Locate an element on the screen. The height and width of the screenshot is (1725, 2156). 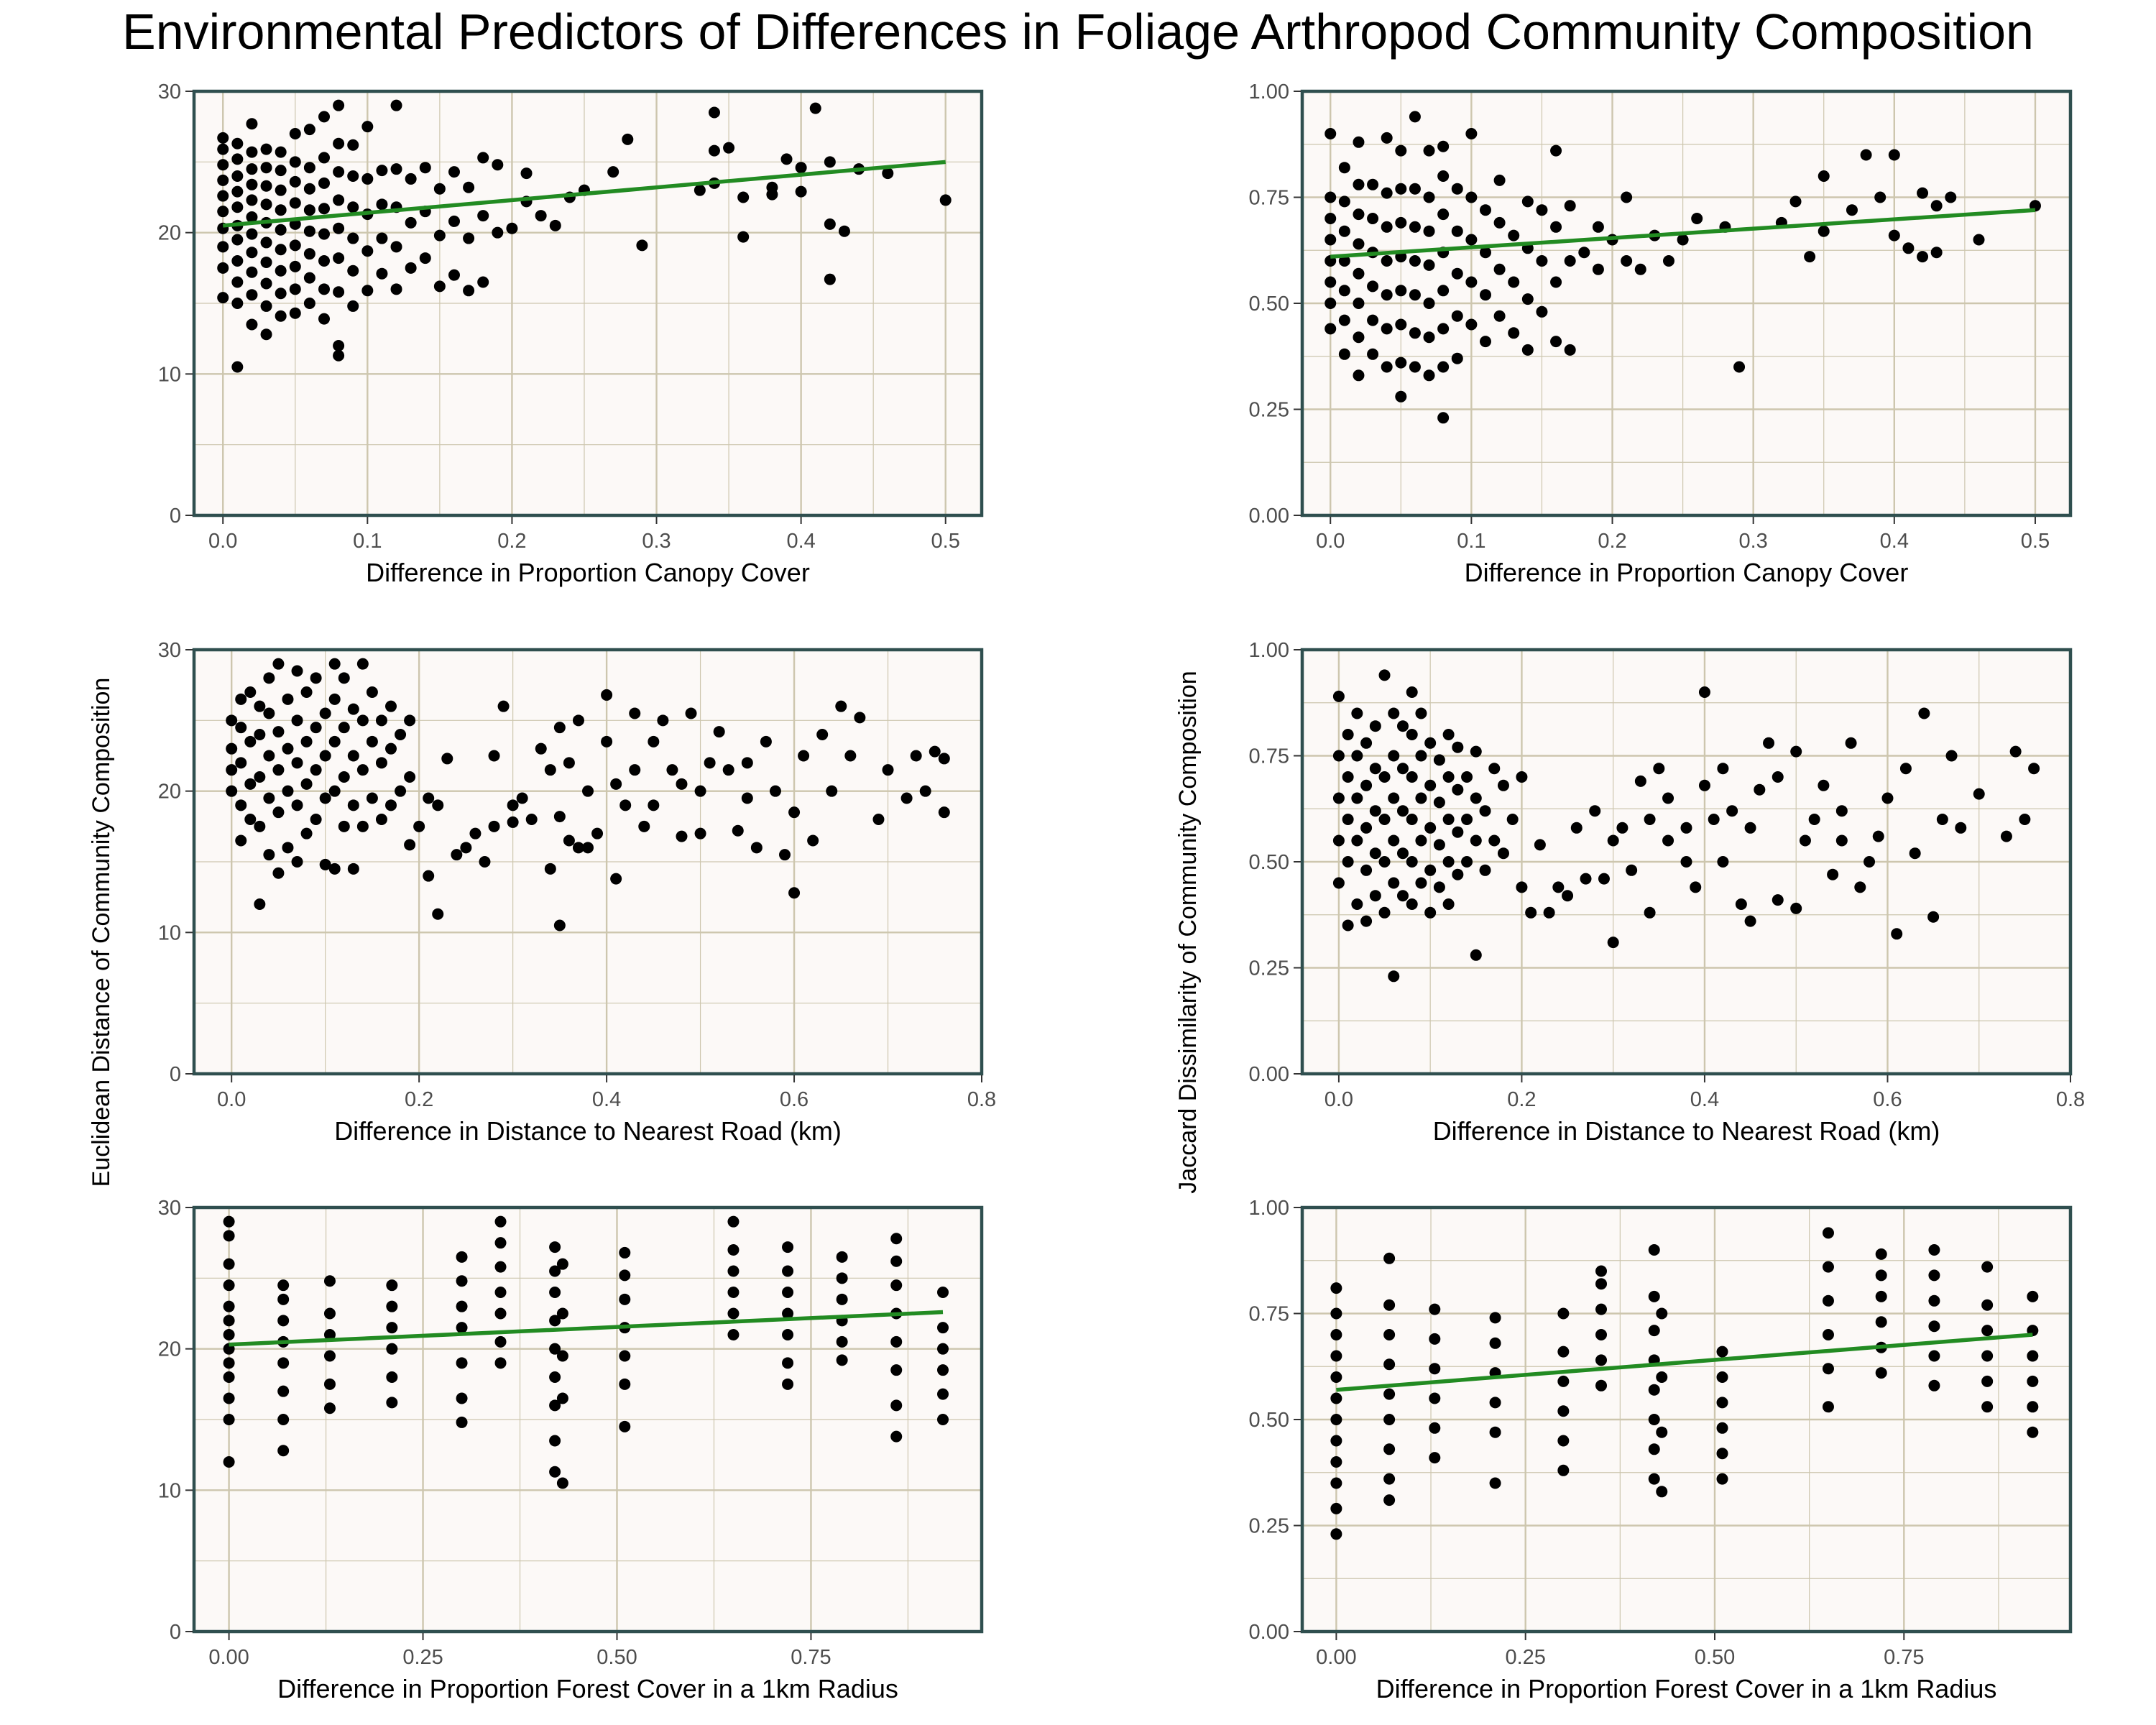
regression-line is located at coordinates (1683, 233).